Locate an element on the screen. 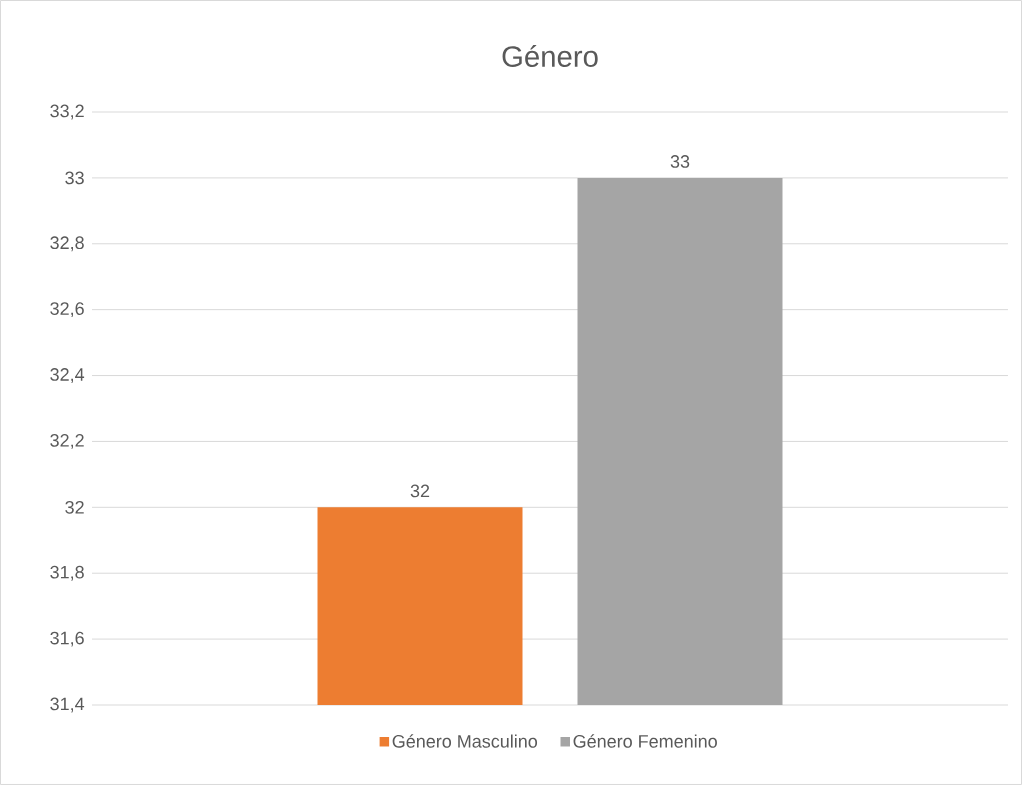  y-tick-label: 33,2 is located at coordinates (67, 112).